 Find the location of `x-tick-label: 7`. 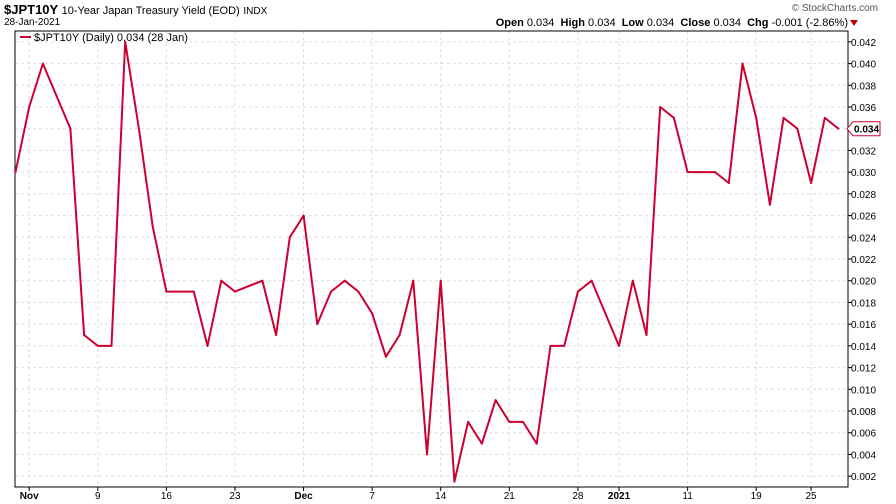

x-tick-label: 7 is located at coordinates (372, 496).